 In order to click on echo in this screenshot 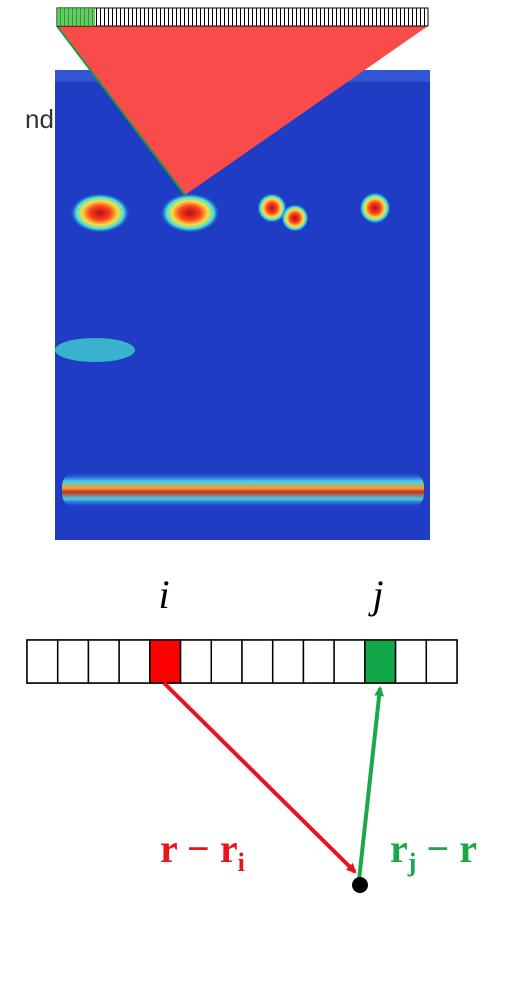, I will do `click(95, 350)`.